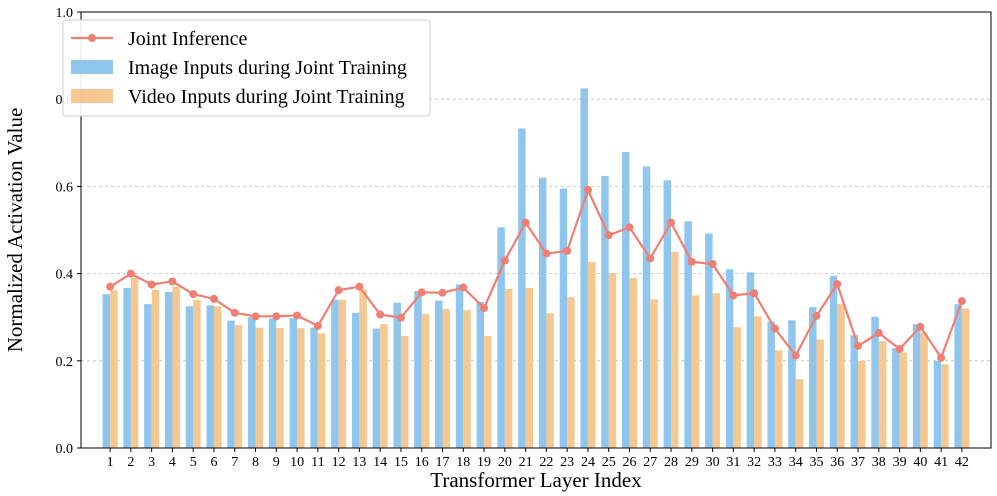  Describe the element at coordinates (266, 97) in the screenshot. I see `legend-label: Video Inputs during Joint Training` at that location.